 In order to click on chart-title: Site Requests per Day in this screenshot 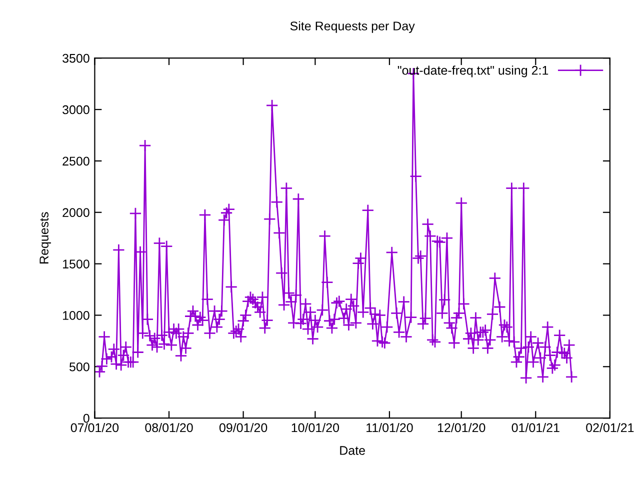, I will do `click(352, 27)`.